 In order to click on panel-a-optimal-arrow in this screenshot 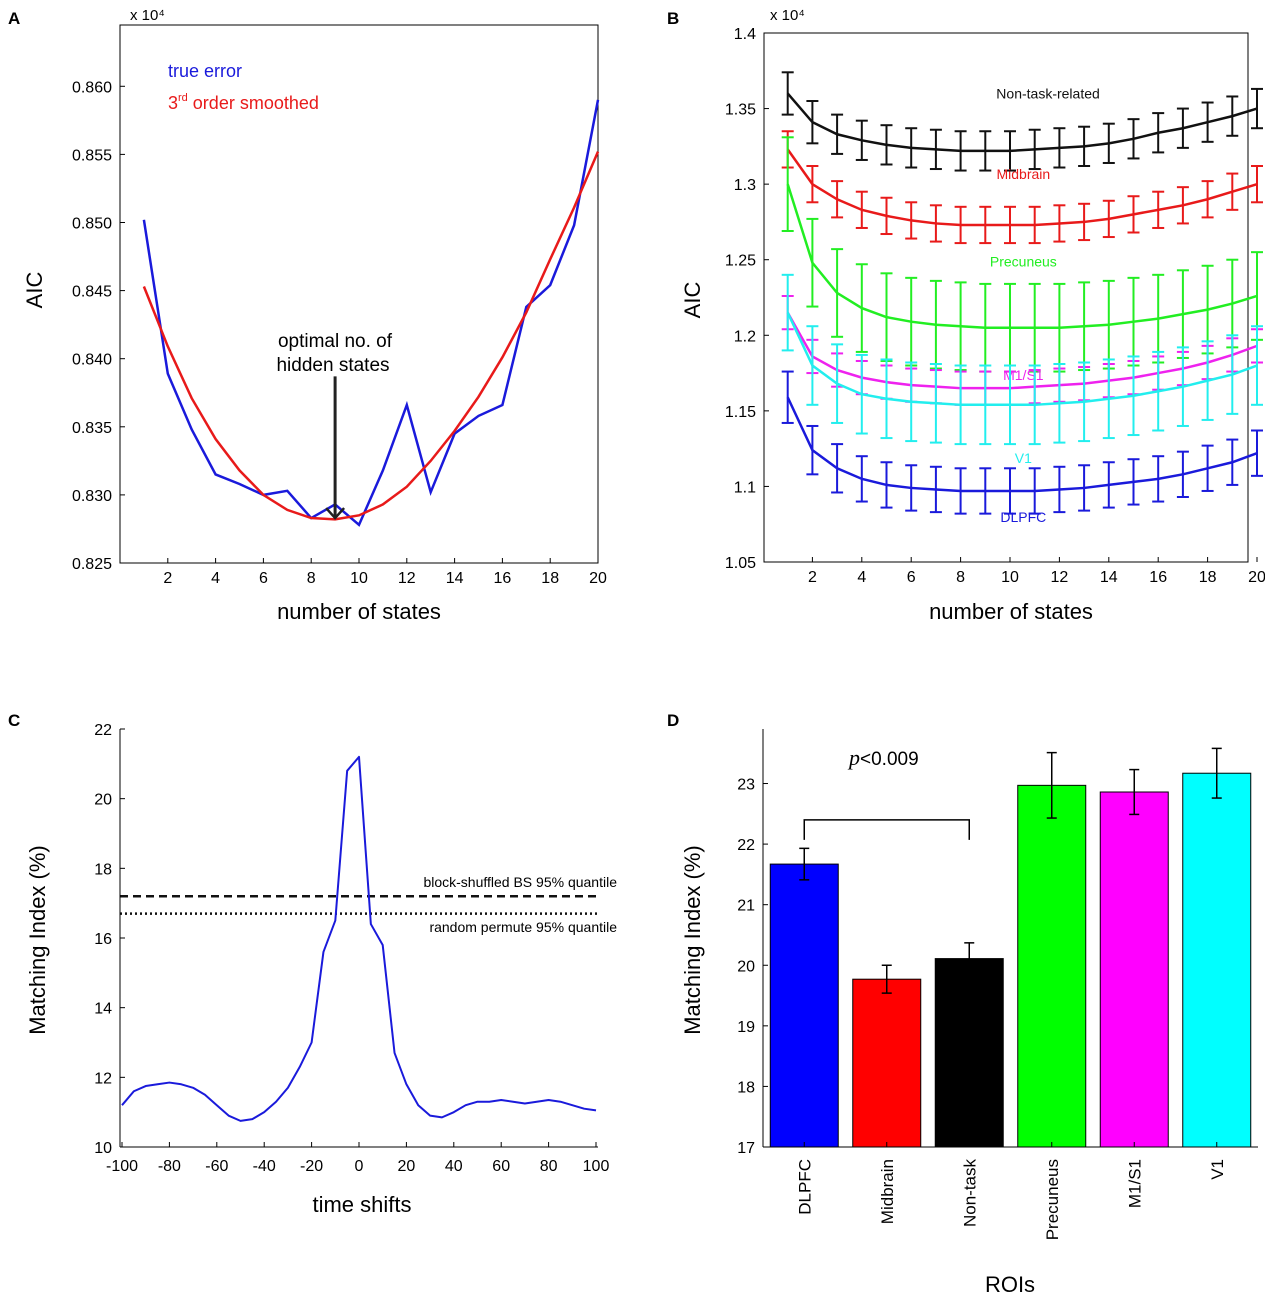, I will do `click(335, 448)`.